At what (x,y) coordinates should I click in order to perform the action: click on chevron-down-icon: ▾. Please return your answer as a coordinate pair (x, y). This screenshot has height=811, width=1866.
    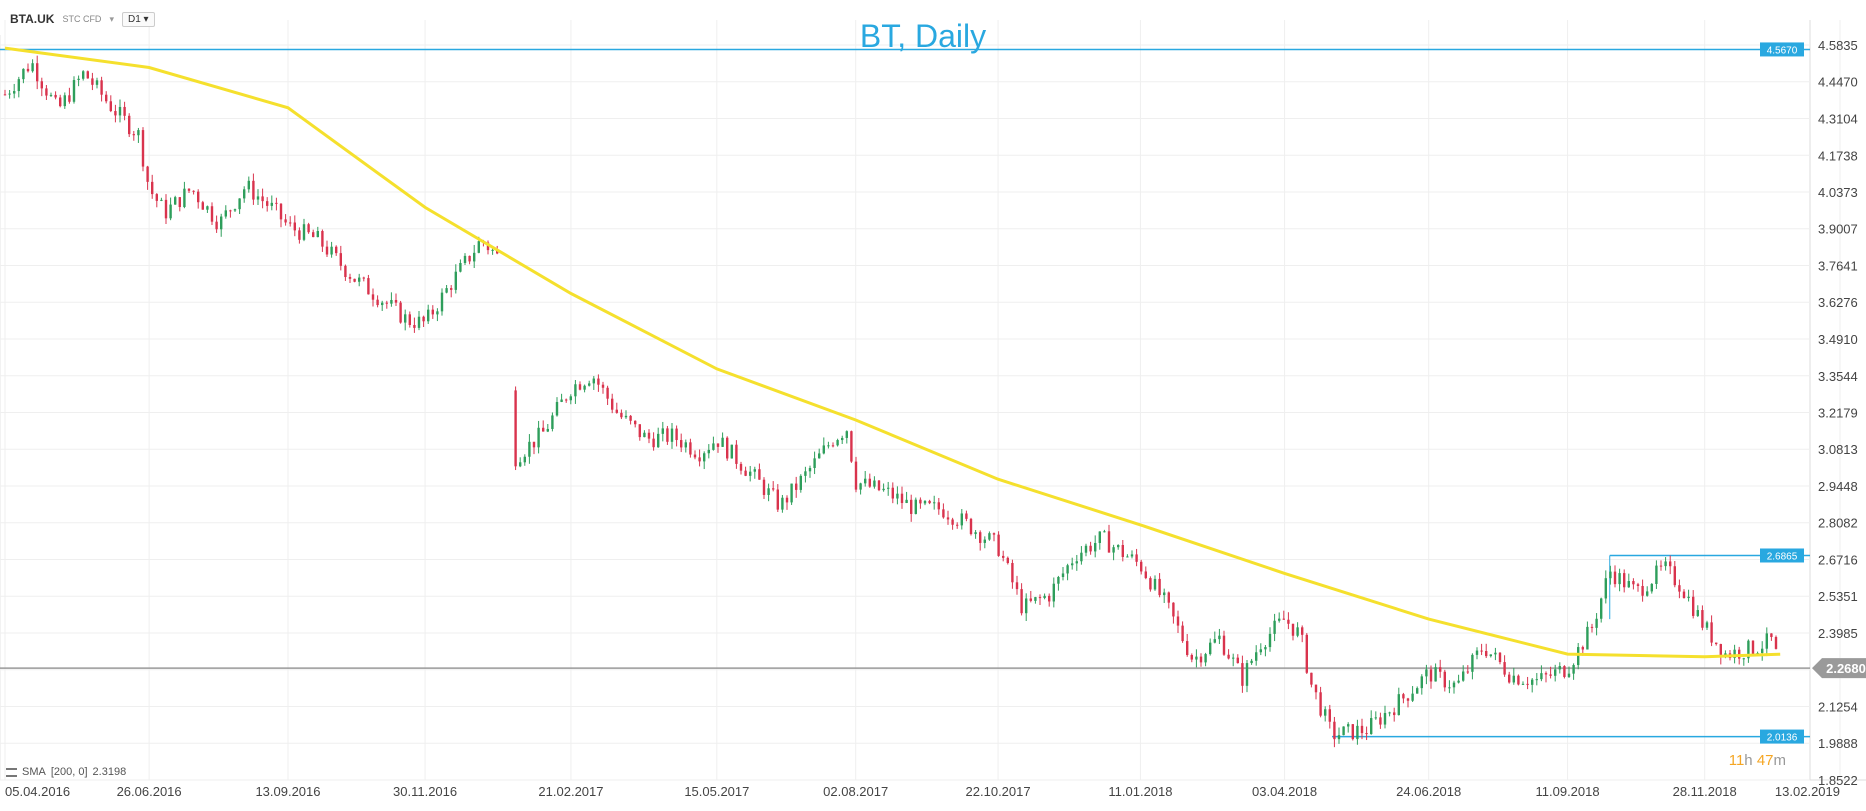
    Looking at the image, I should click on (111, 18).